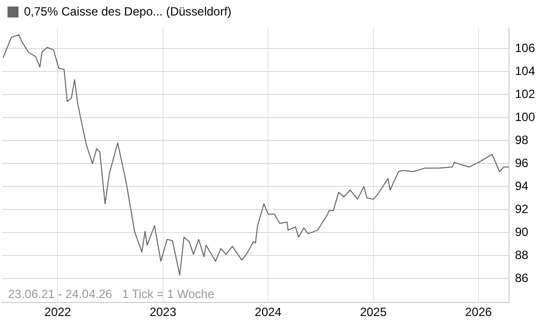 This screenshot has height=327, width=545. What do you see at coordinates (521, 277) in the screenshot?
I see `y-tick-label: 86` at bounding box center [521, 277].